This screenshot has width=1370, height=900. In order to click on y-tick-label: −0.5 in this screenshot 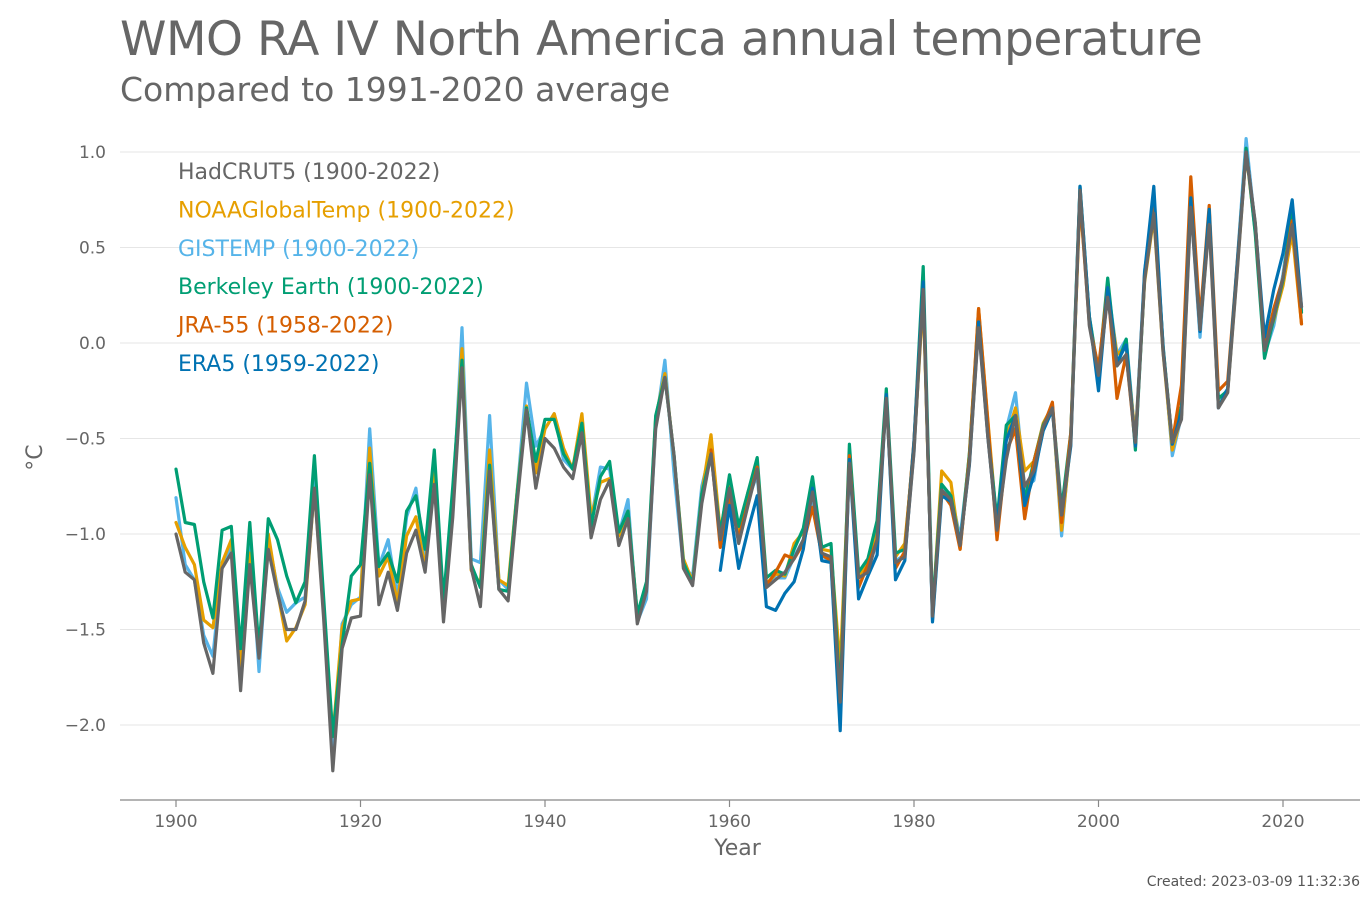, I will do `click(85, 440)`.